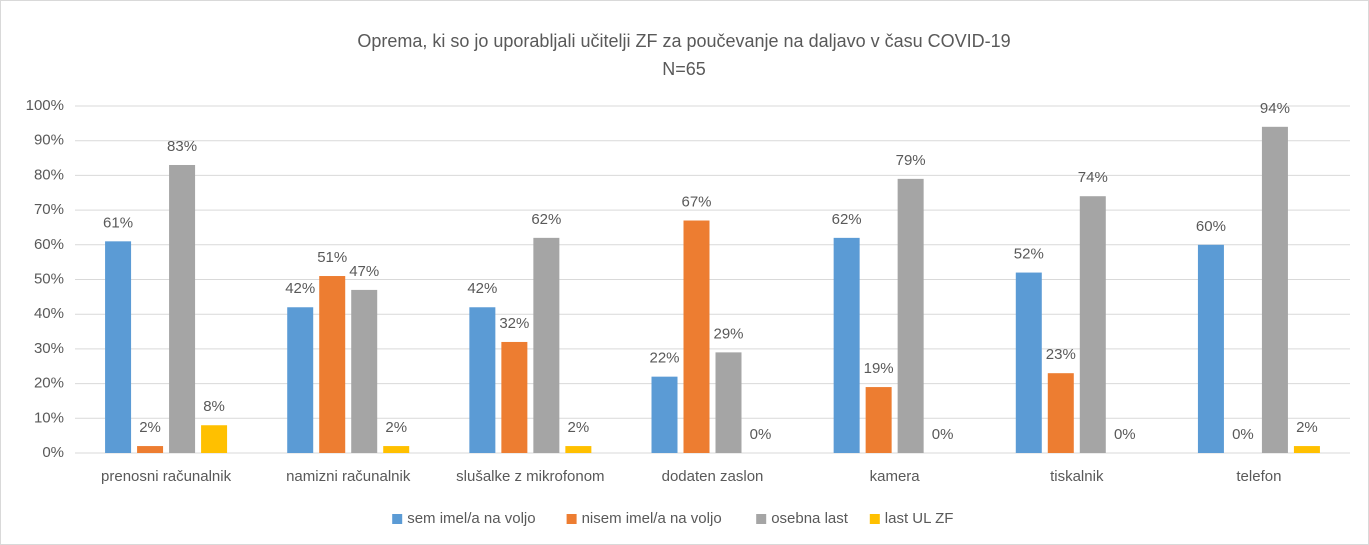 Image resolution: width=1369 pixels, height=545 pixels. I want to click on data-label: 67%, so click(696, 201).